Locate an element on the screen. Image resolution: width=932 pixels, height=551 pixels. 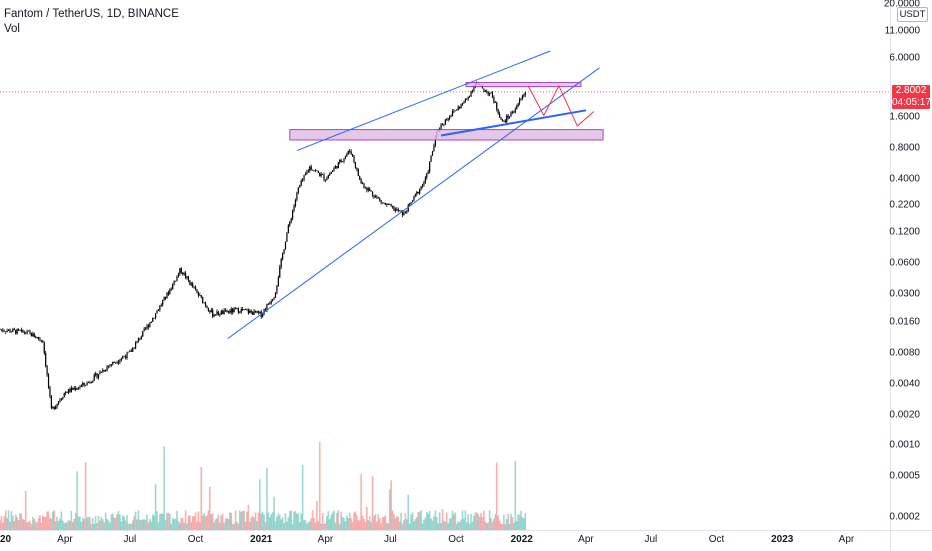
currency-unit-badge: USDT is located at coordinates (912, 14).